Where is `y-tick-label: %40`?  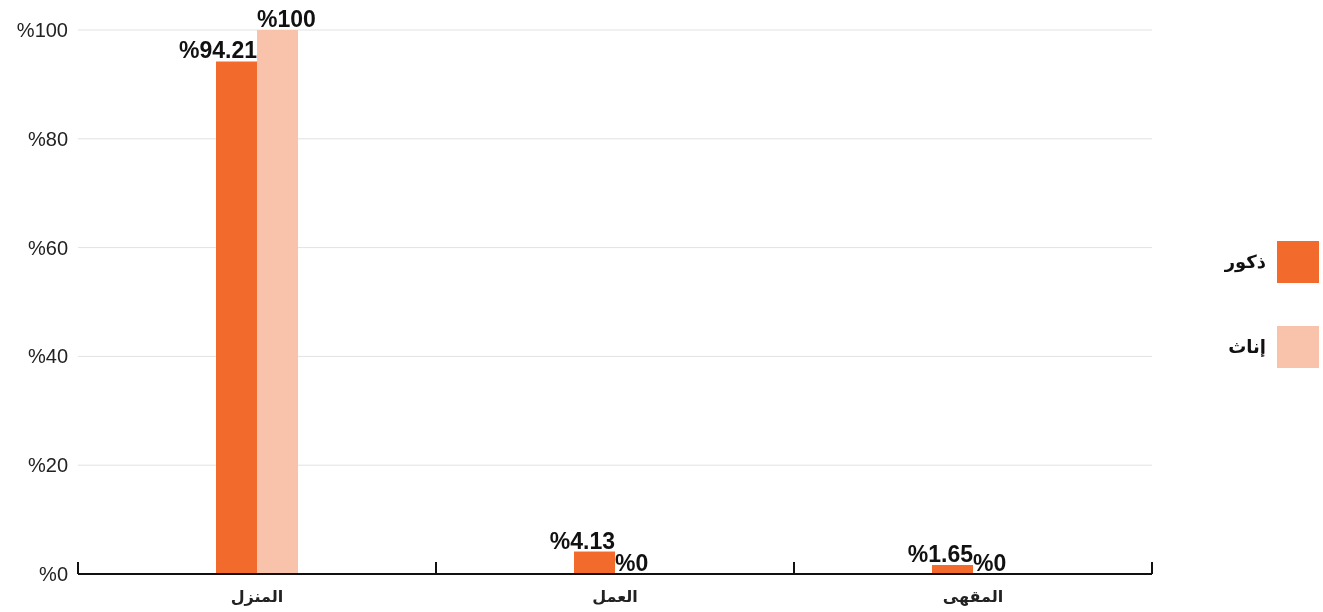
y-tick-label: %40 is located at coordinates (47, 356).